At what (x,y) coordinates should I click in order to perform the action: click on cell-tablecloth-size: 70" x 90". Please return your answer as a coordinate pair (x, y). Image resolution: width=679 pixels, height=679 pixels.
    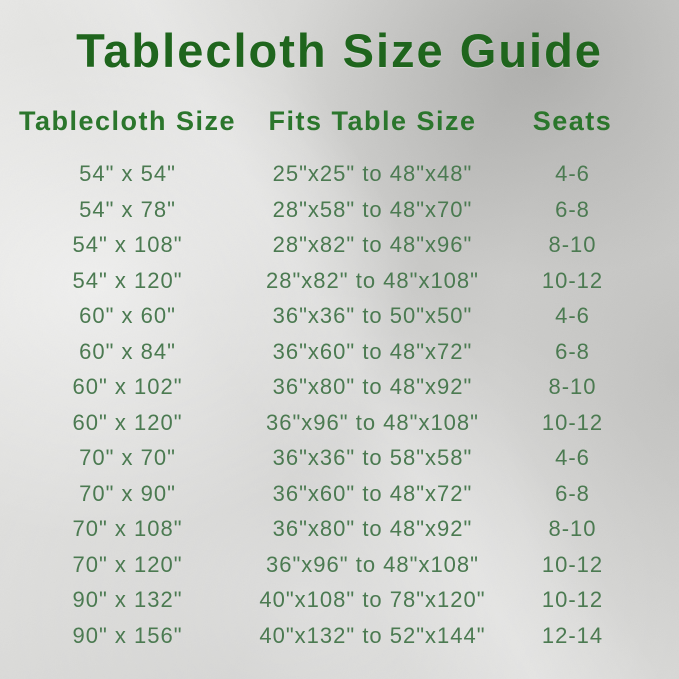
    Looking at the image, I should click on (127, 493).